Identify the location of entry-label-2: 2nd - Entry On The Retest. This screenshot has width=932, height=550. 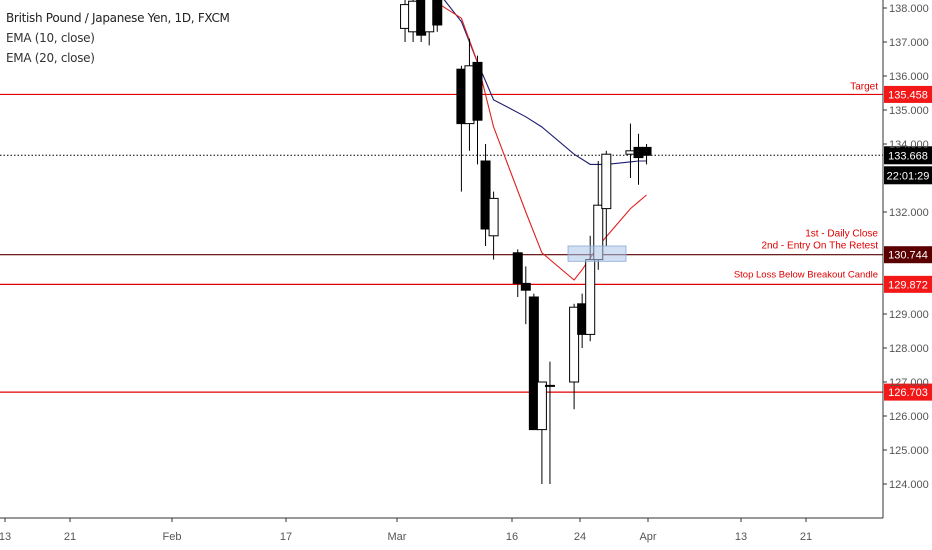
(819, 246).